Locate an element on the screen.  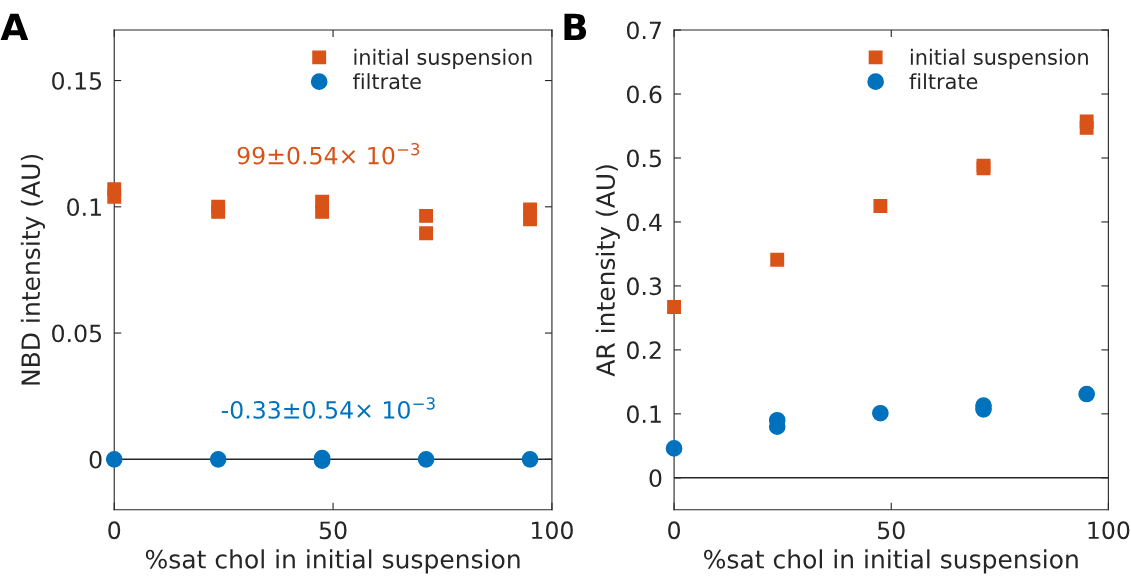
y-tick-label: 0.3 is located at coordinates (644, 286).